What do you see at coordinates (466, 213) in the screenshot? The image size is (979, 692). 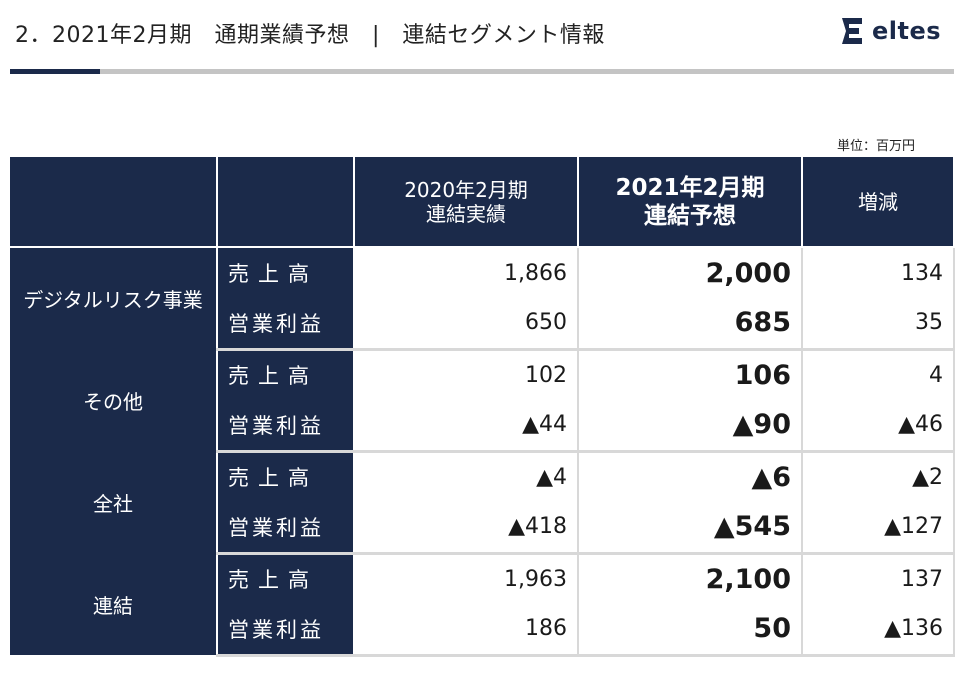 I see `header-line: 連結実績` at bounding box center [466, 213].